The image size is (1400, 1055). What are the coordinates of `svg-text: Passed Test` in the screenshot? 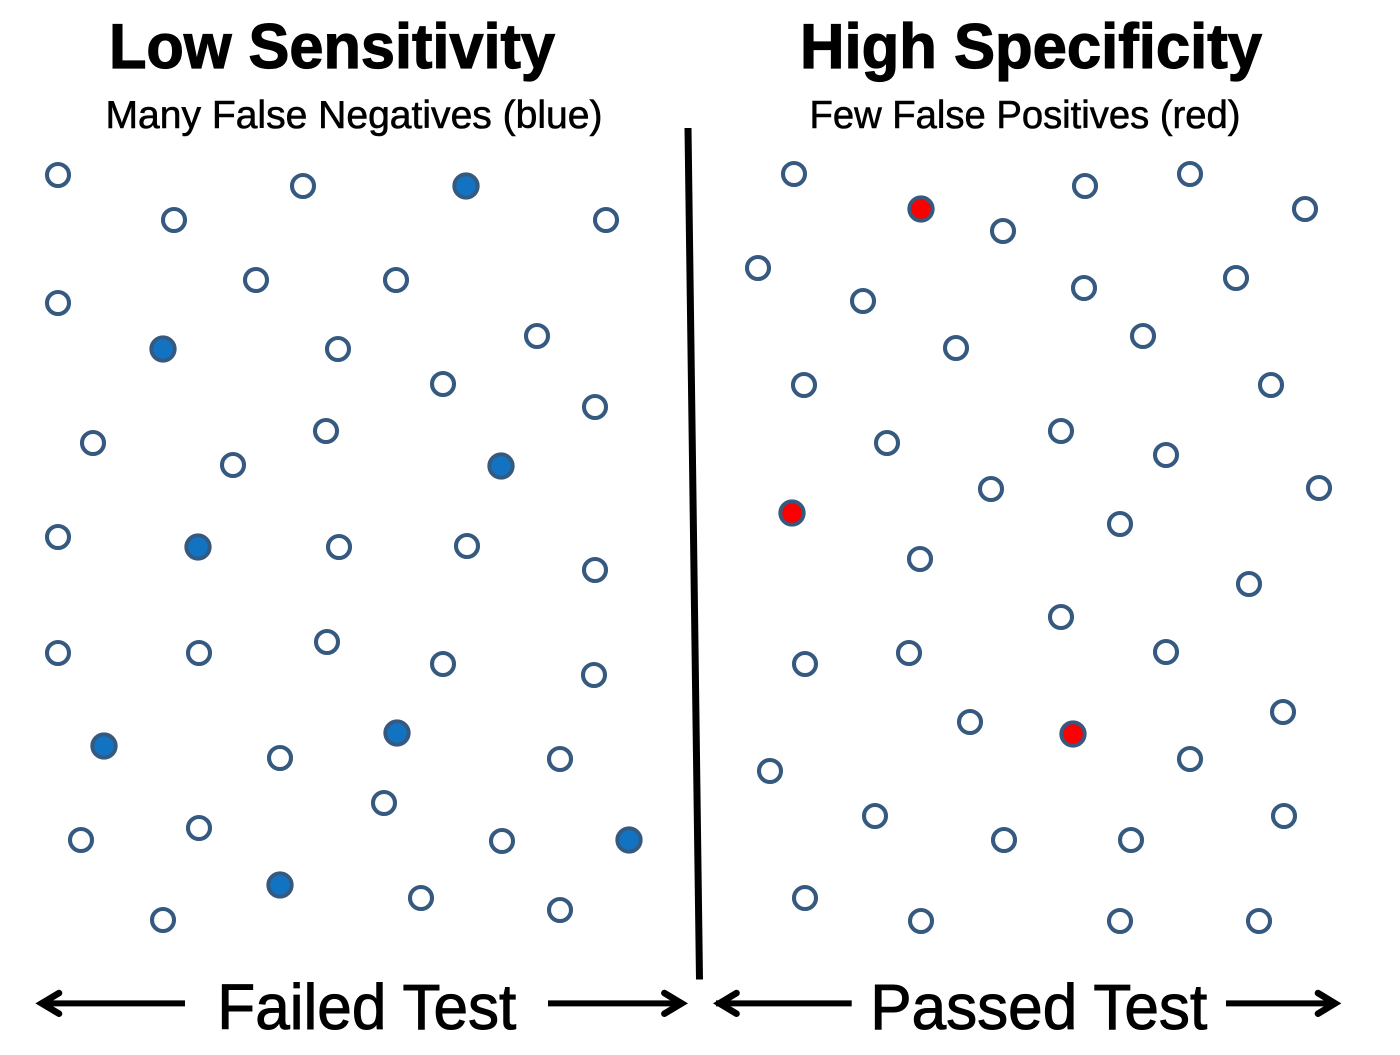 It's located at (1038, 1007).